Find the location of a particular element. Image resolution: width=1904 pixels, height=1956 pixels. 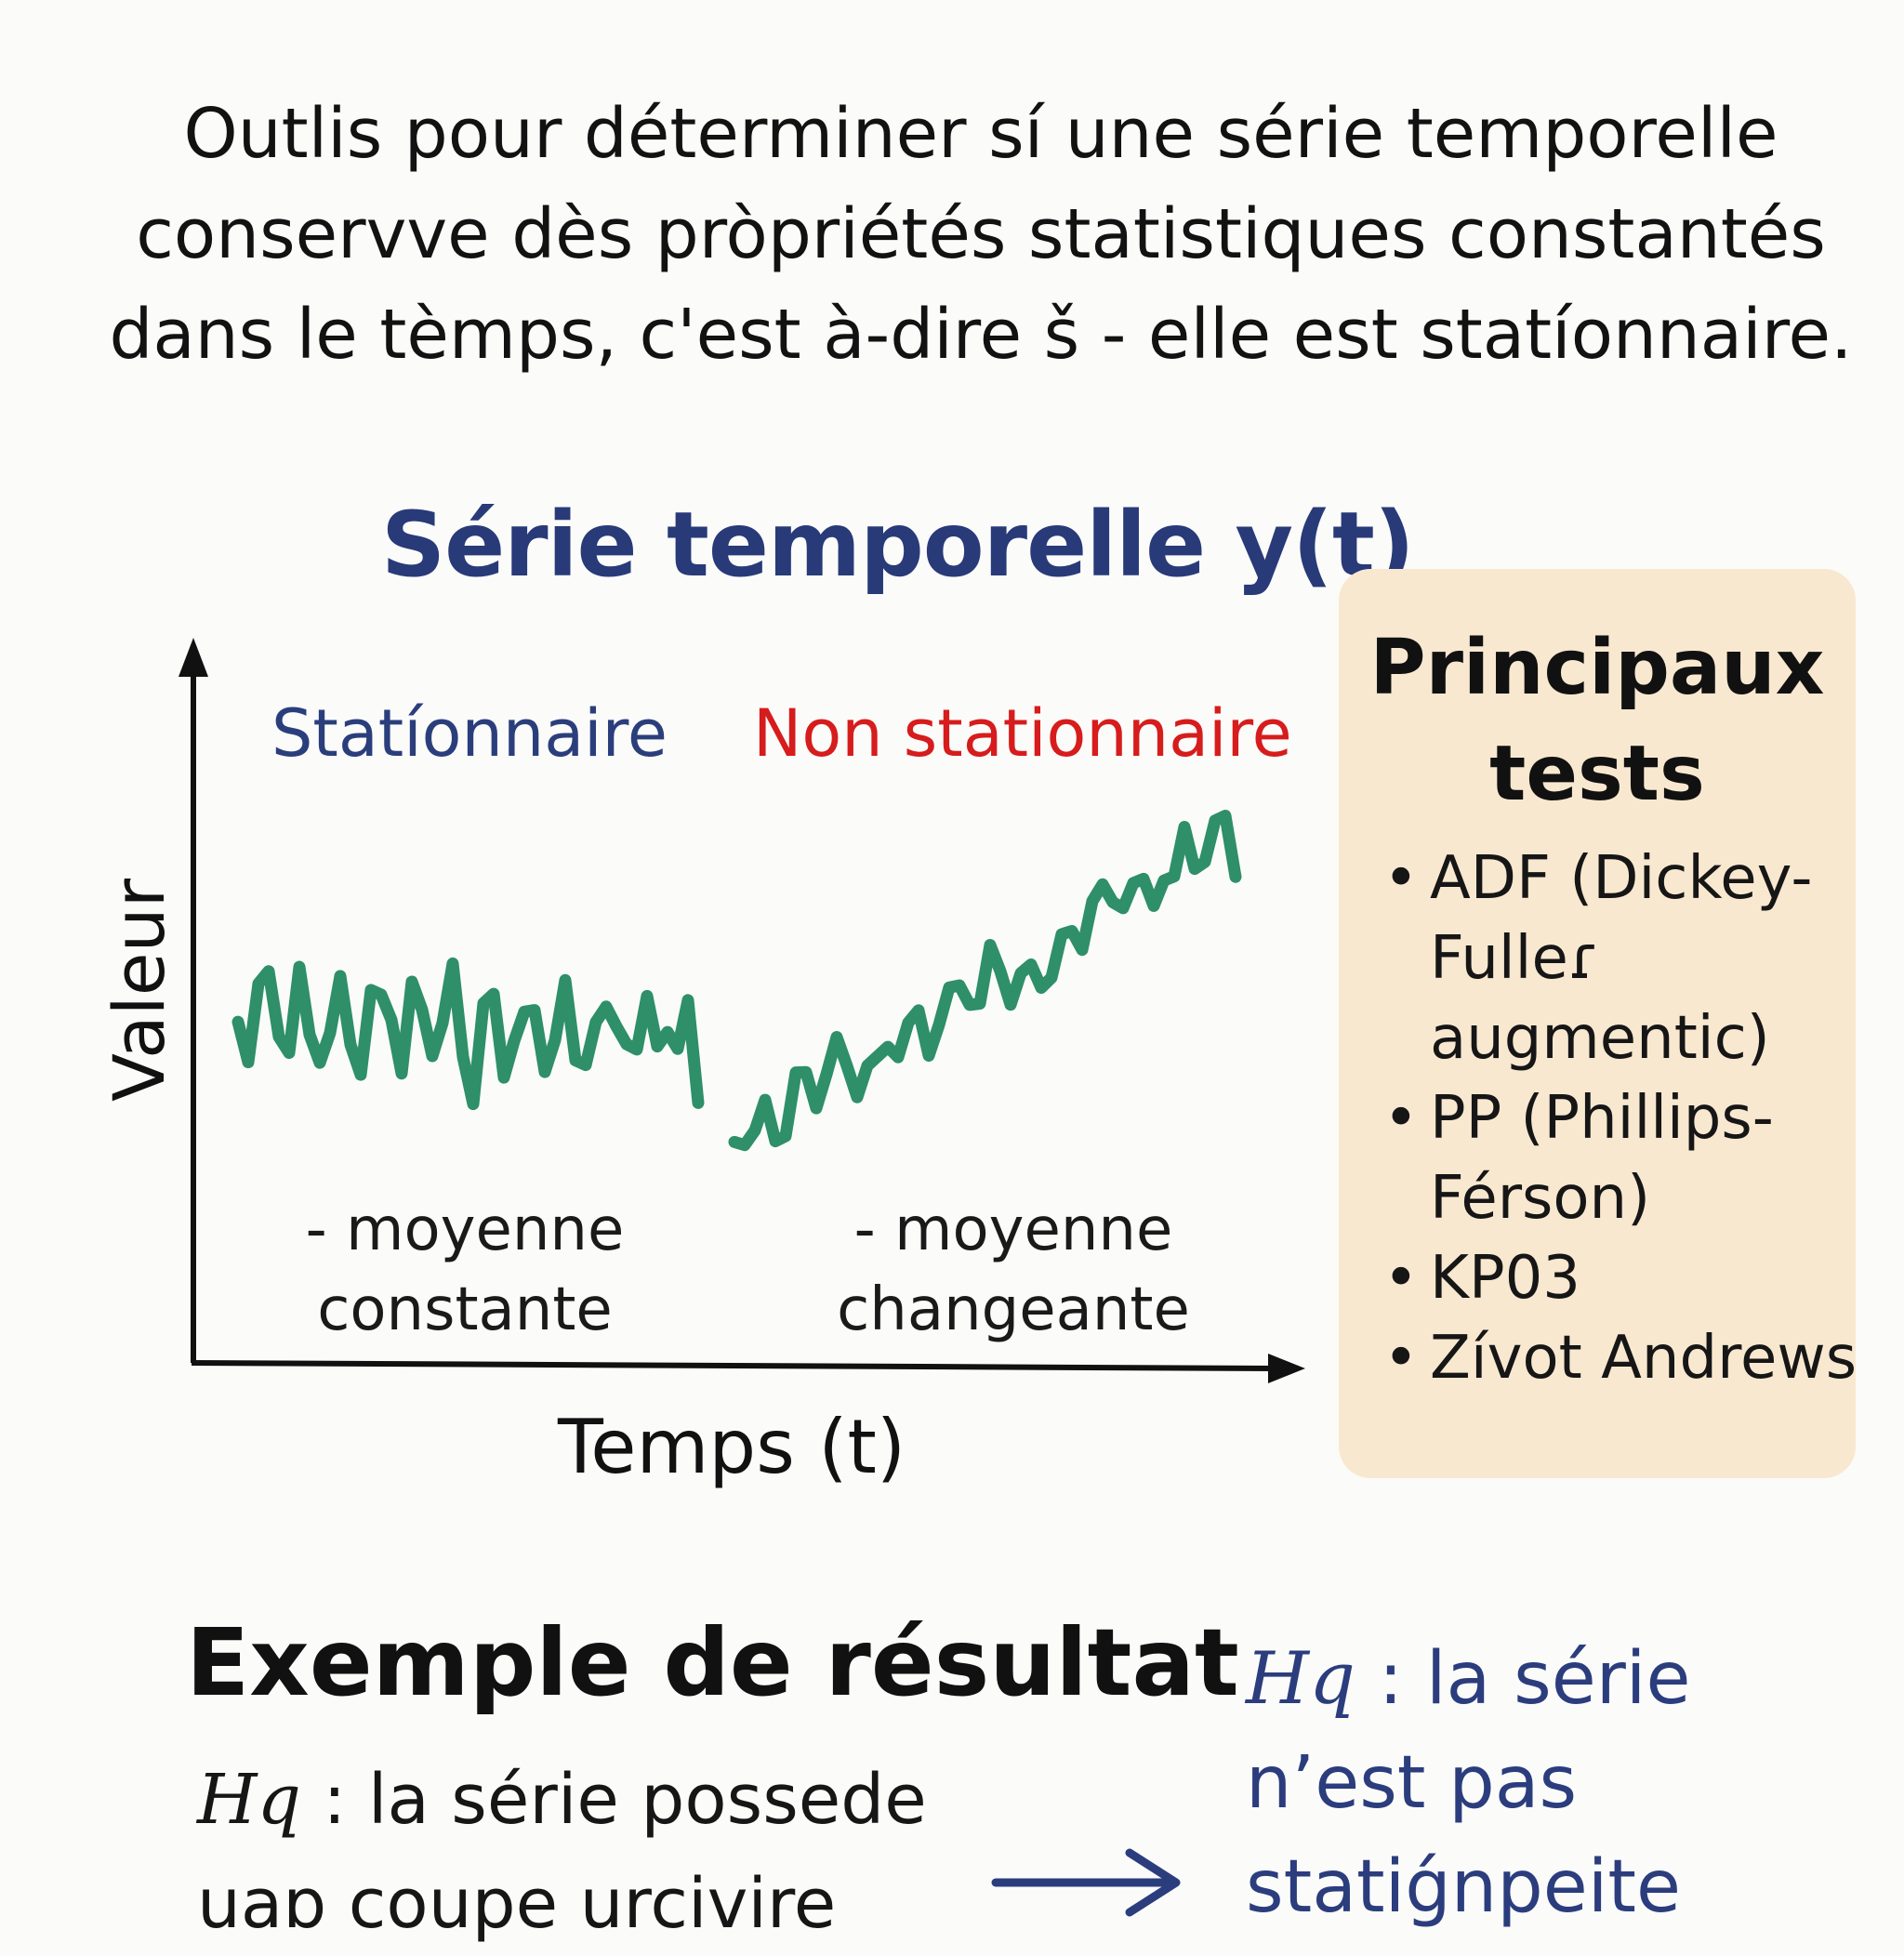

h1-text: : la série n’est pas statiǵnpeite is located at coordinates (1468, 1783).